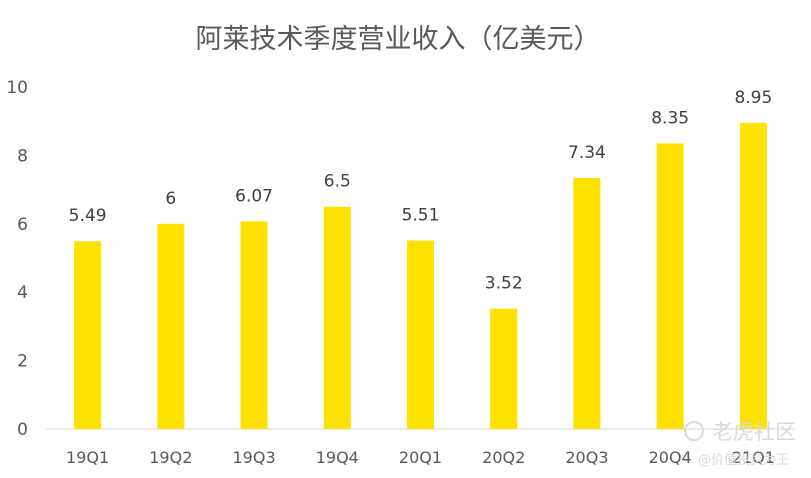 This screenshot has height=478, width=811. Describe the element at coordinates (503, 457) in the screenshot. I see `x-tick-label: 20Q2` at that location.